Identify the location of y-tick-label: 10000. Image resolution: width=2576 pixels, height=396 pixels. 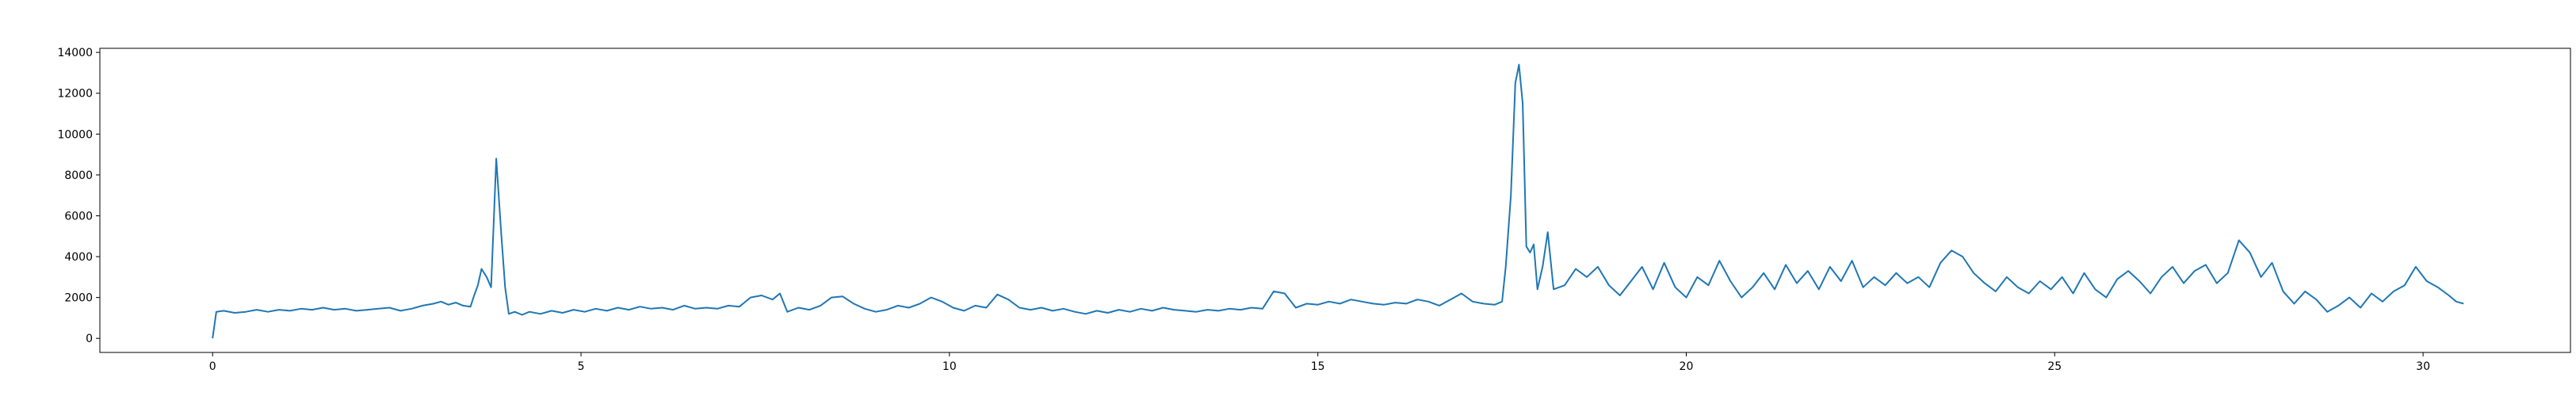
(75, 134).